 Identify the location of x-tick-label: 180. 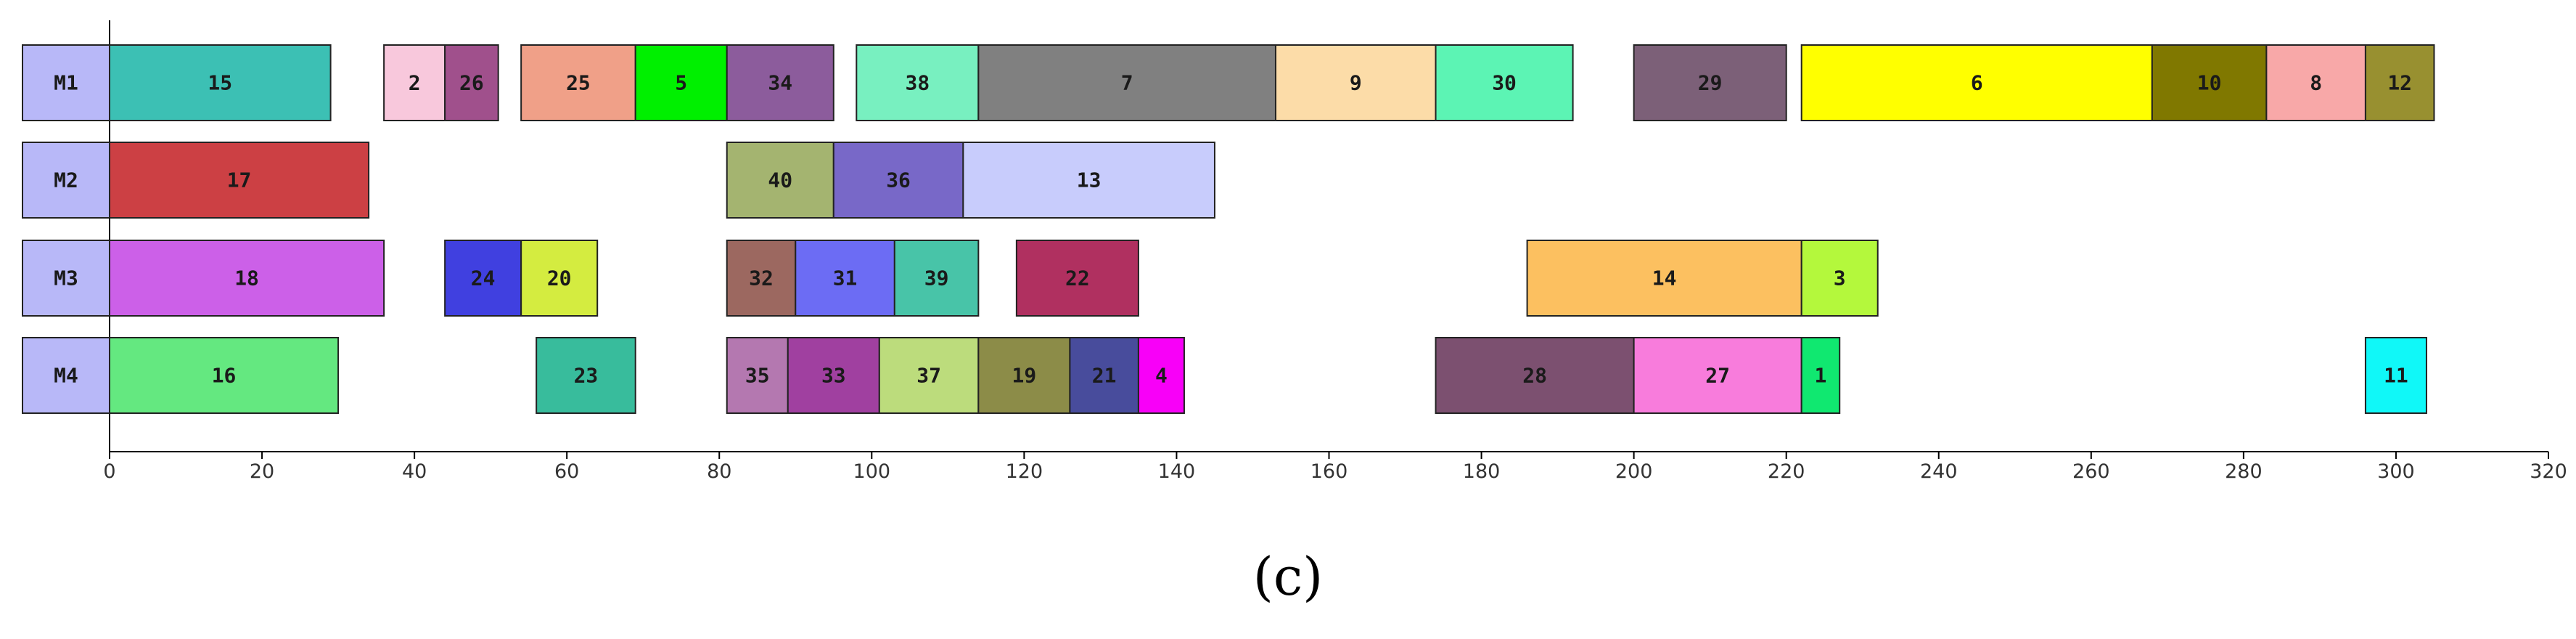
(1482, 471).